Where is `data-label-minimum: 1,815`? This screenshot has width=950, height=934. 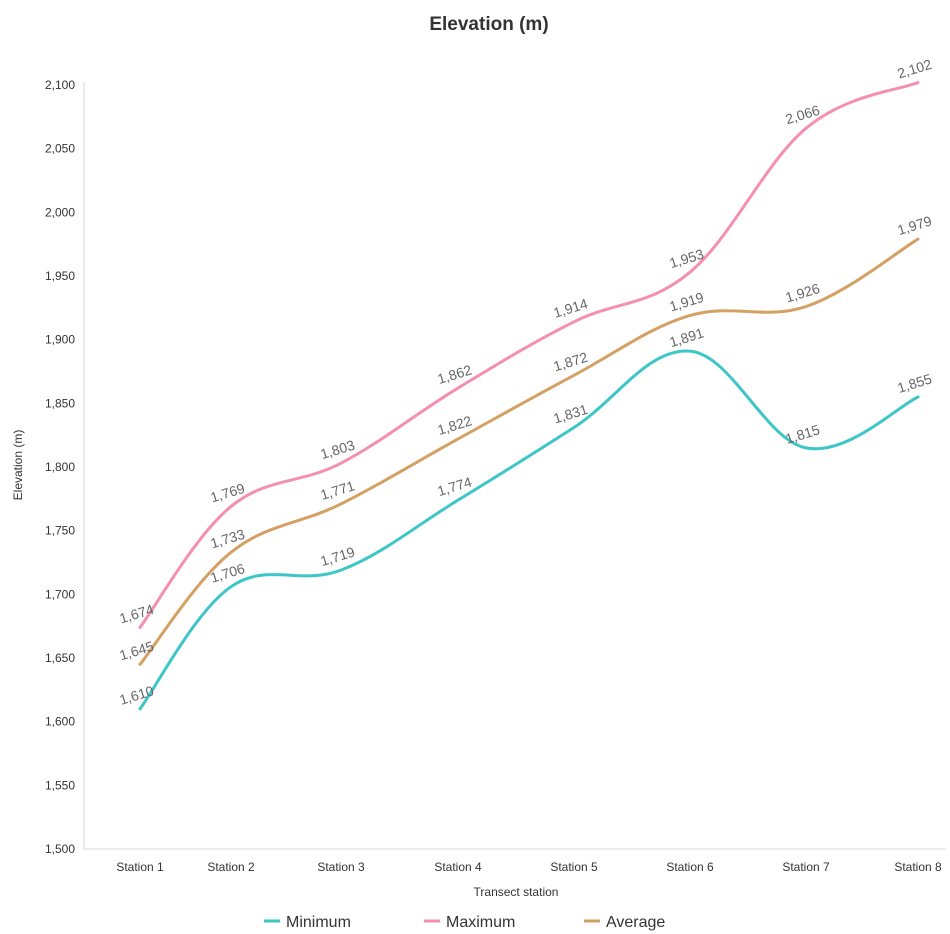
data-label-minimum: 1,815 is located at coordinates (802, 434).